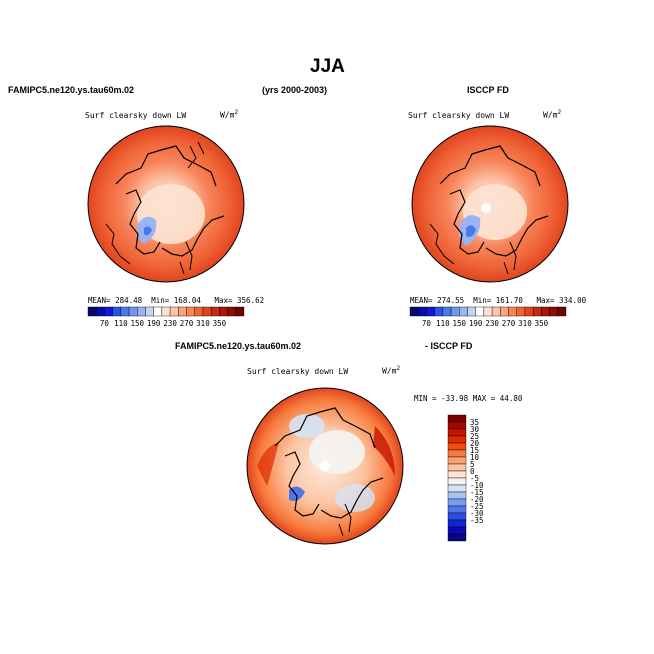 This screenshot has width=654, height=654. What do you see at coordinates (459, 115) in the screenshot?
I see `panel2-variable-label: Surf clearsky down LW` at bounding box center [459, 115].